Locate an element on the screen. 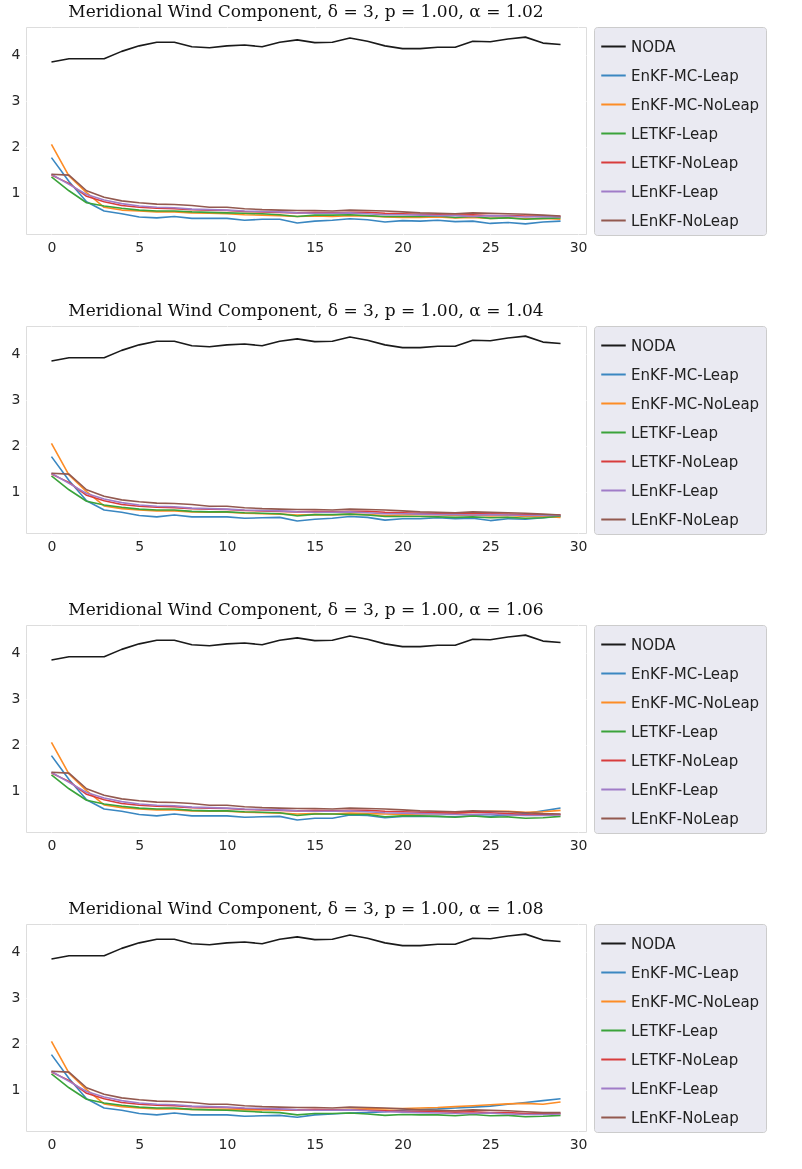 The image size is (802, 1169). chart-title: Meridional Wind Component, δ = 3, p = 1.00, α = 1.04 is located at coordinates (306, 309).